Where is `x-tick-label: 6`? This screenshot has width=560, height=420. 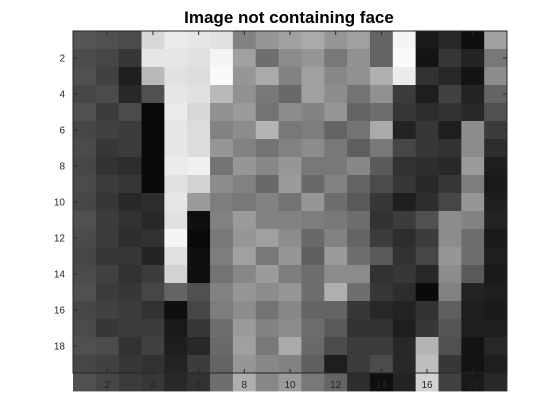
x-tick-label: 6 is located at coordinates (199, 385).